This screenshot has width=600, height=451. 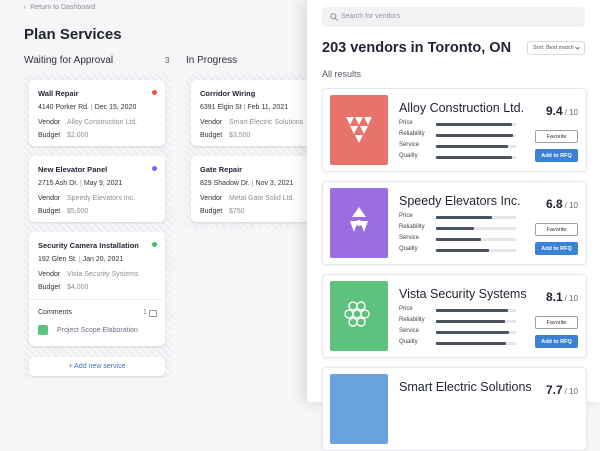 What do you see at coordinates (212, 60) in the screenshot?
I see `column-title: In Progress` at bounding box center [212, 60].